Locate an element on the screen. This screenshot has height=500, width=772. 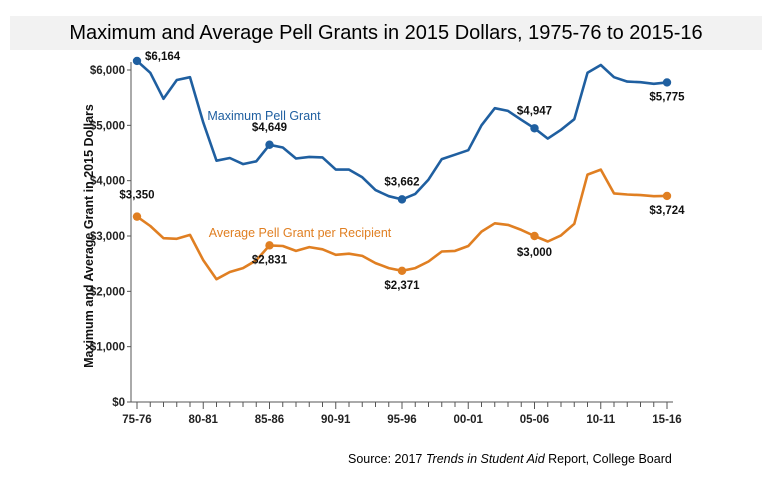
y-tick-label: $6,000 is located at coordinates (107, 71).